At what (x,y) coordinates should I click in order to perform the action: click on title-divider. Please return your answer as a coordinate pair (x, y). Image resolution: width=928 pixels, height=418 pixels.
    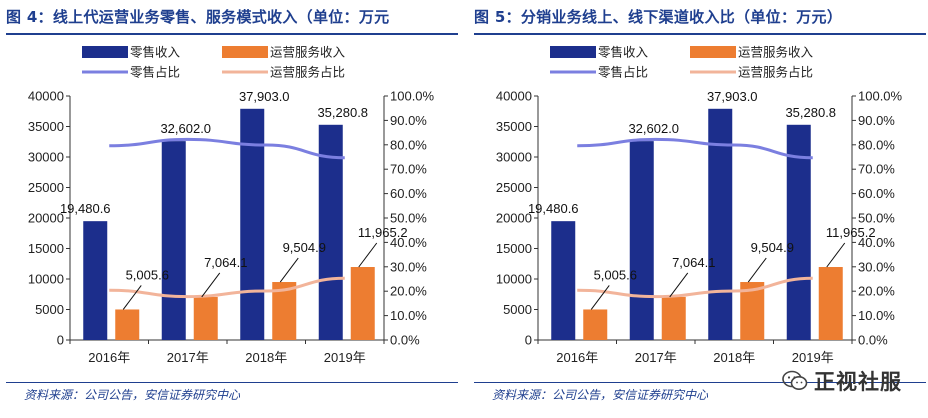
    Looking at the image, I should click on (232, 34).